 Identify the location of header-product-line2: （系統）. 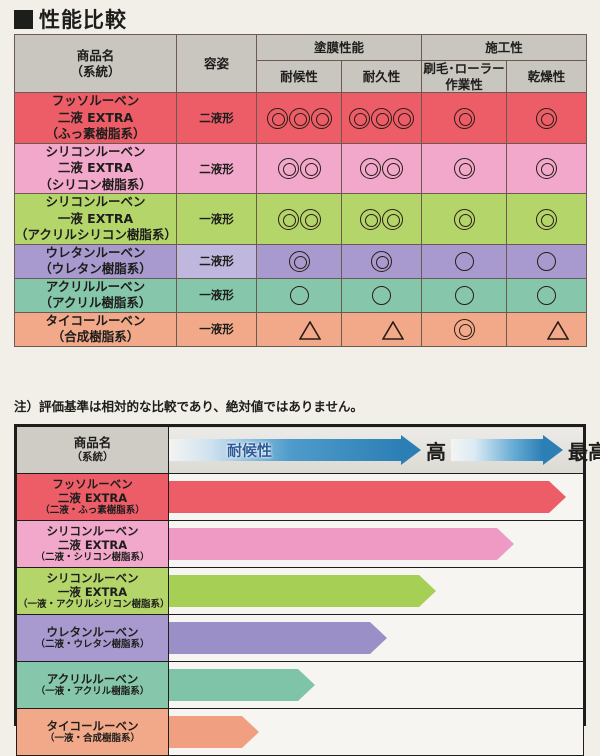
(95, 71).